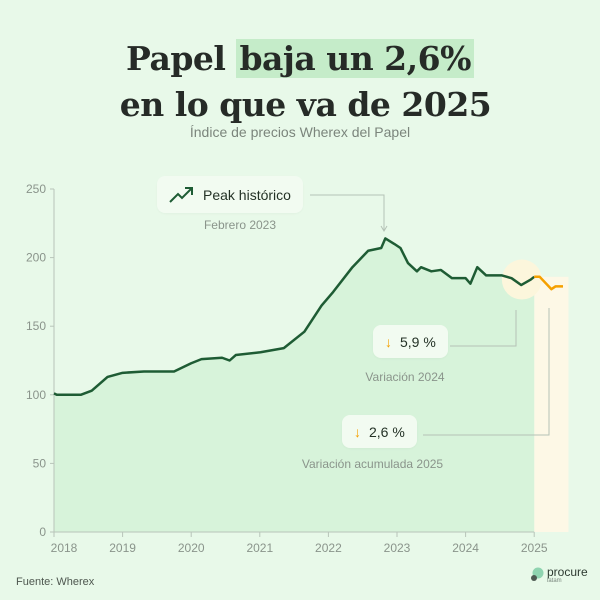 The image size is (600, 600). What do you see at coordinates (537, 574) in the screenshot?
I see `logo-mark-icon` at bounding box center [537, 574].